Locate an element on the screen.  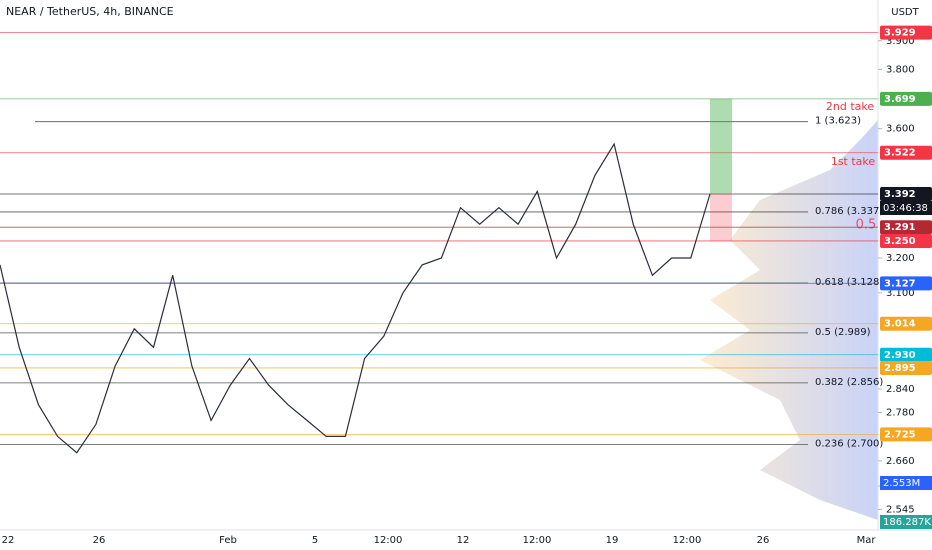
y-tick-label: 3.200 is located at coordinates (900, 258).